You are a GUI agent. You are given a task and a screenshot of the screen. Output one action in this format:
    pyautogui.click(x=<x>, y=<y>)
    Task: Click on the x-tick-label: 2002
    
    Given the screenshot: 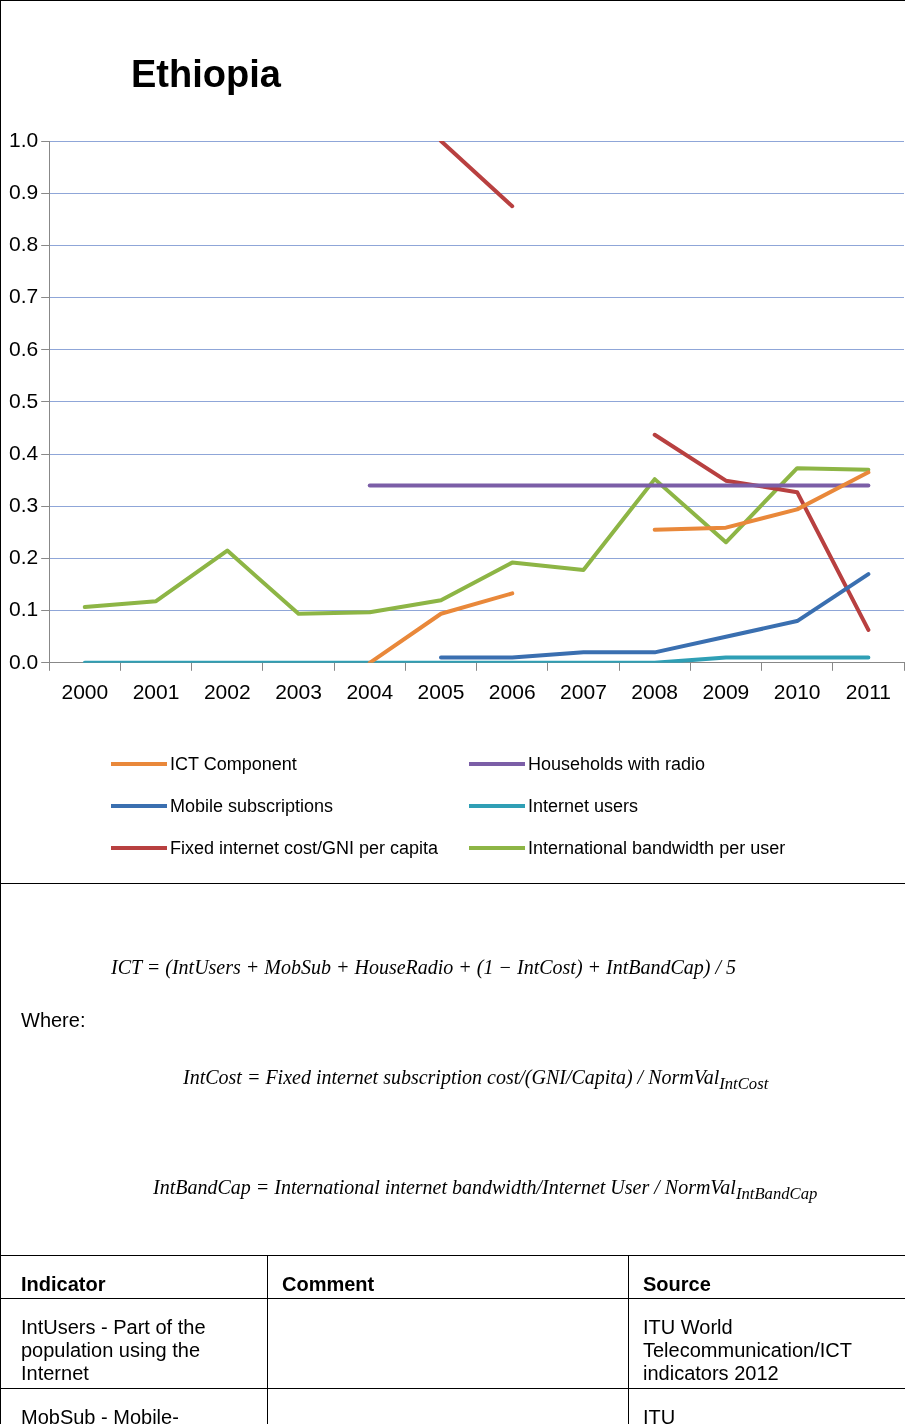 What is the action you would take?
    pyautogui.click(x=227, y=692)
    